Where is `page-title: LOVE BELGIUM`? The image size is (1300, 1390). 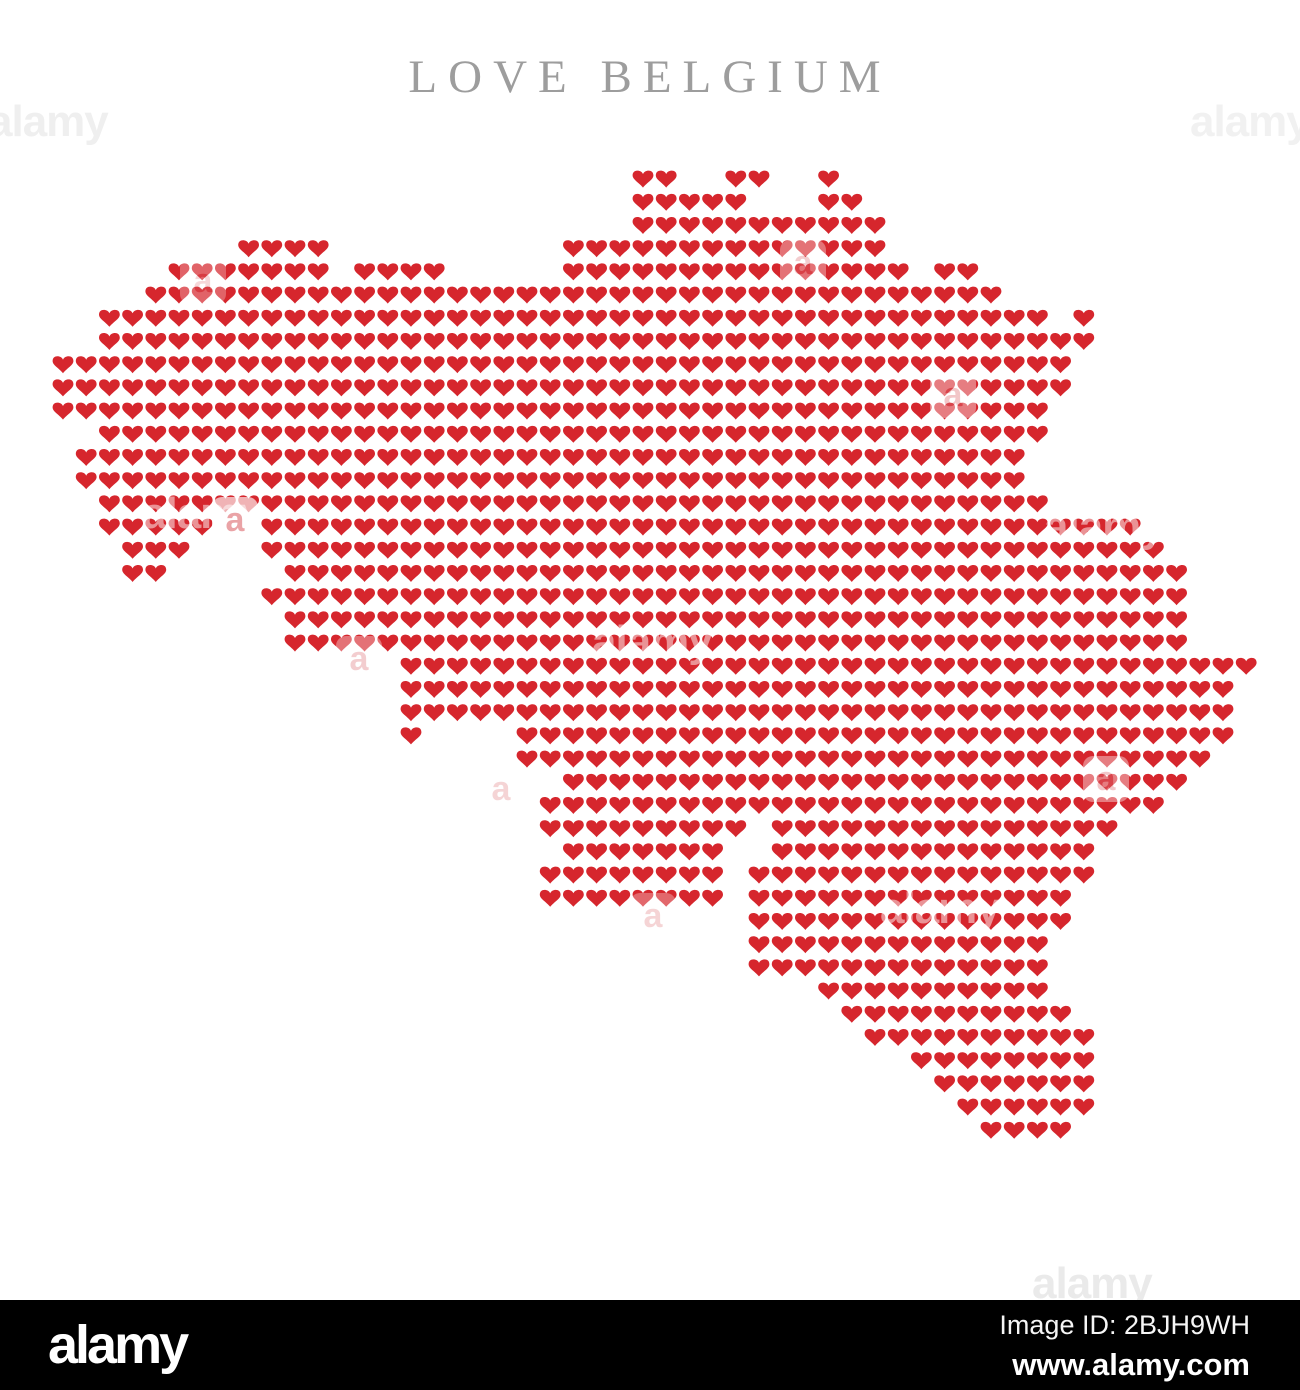 page-title: LOVE BELGIUM is located at coordinates (650, 77).